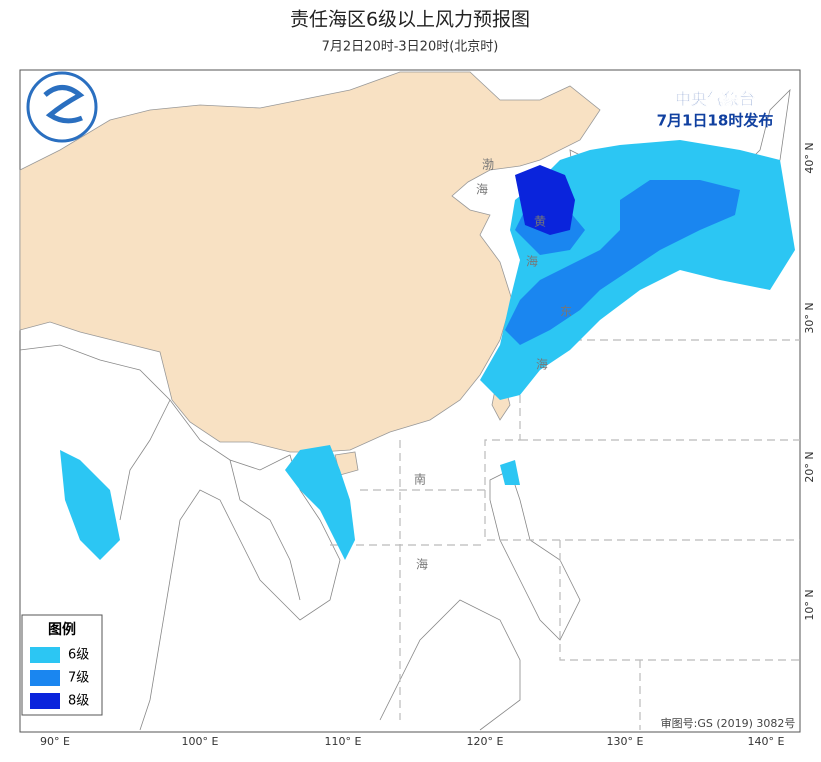  Describe the element at coordinates (343, 741) in the screenshot. I see `longitude-label: 110° E` at that location.